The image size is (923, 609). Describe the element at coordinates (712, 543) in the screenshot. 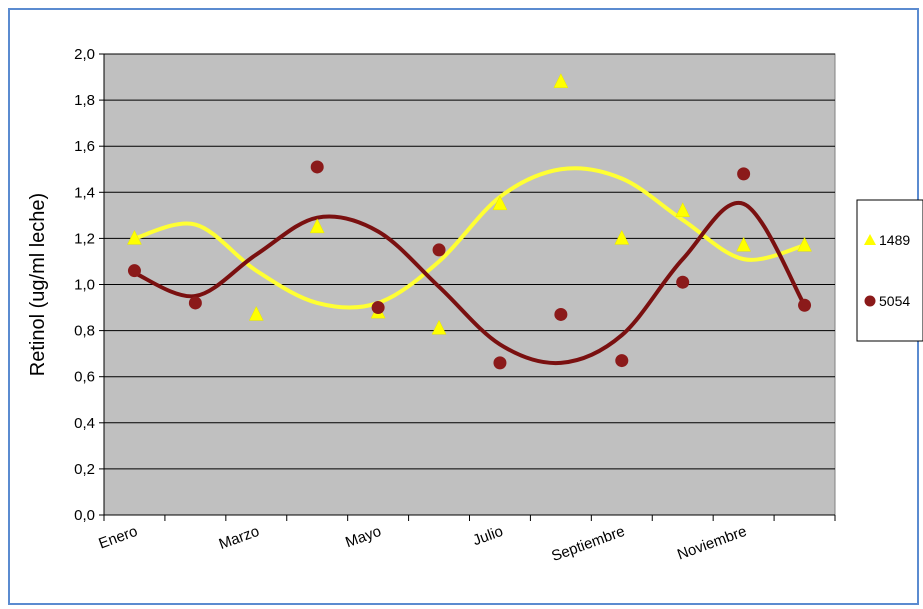

I see `x-tick-label: Noviembre` at that location.